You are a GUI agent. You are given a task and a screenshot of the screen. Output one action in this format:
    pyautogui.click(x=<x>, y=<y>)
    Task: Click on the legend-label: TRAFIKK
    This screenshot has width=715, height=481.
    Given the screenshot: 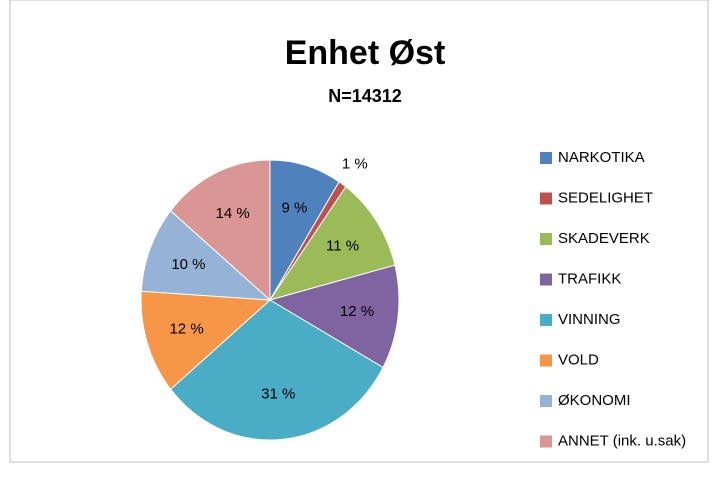 What is the action you would take?
    pyautogui.click(x=589, y=278)
    